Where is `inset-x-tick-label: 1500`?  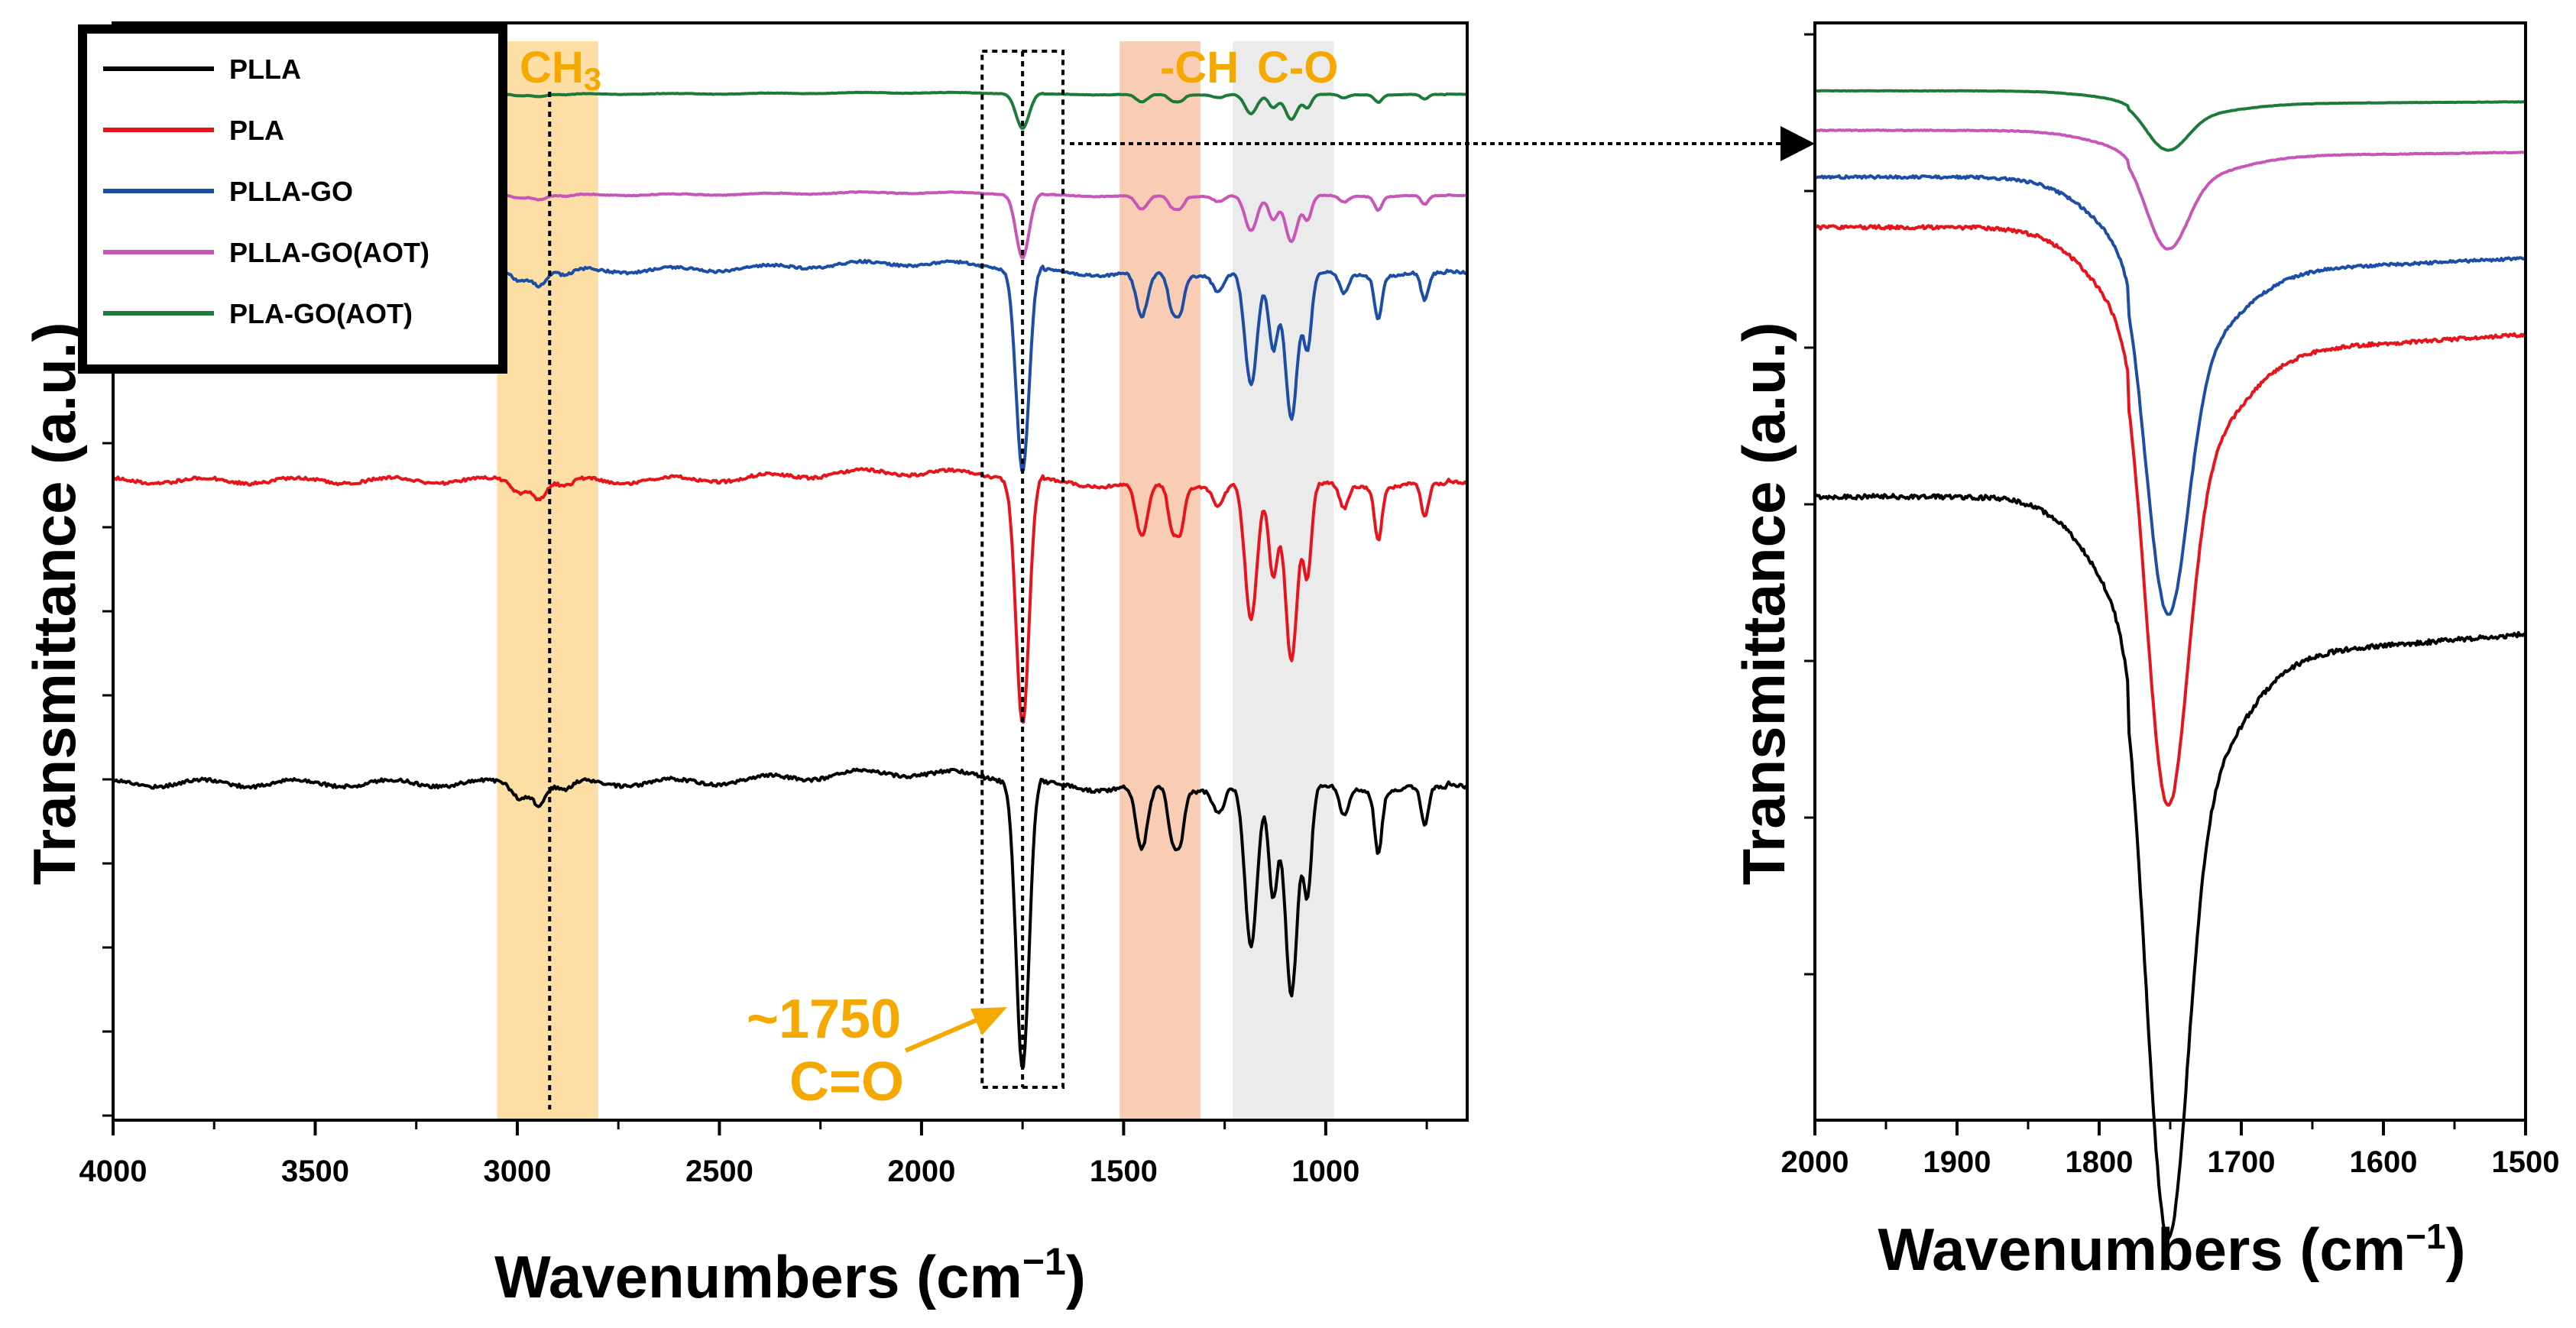
inset-x-tick-label: 1500 is located at coordinates (2526, 1162).